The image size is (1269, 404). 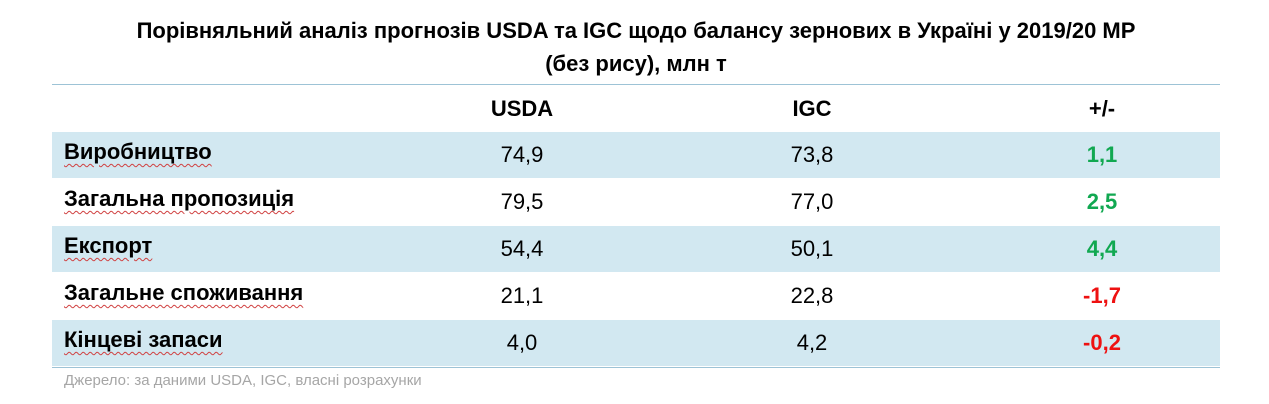 I want to click on difference-value: 2,5, so click(x=1102, y=201).